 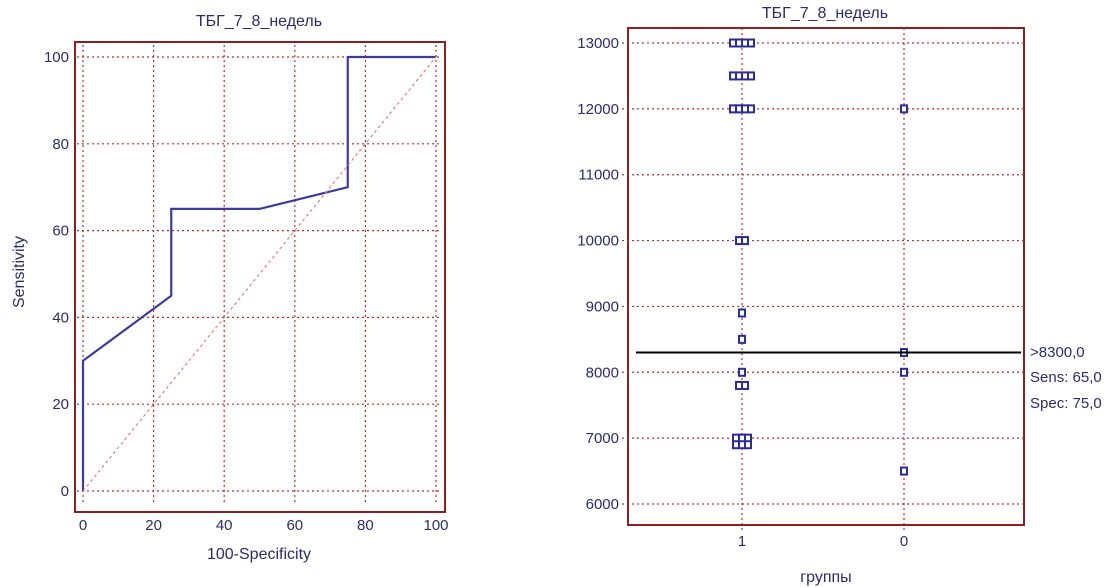 What do you see at coordinates (294, 525) in the screenshot?
I see `roc-x-tick-label: 60` at bounding box center [294, 525].